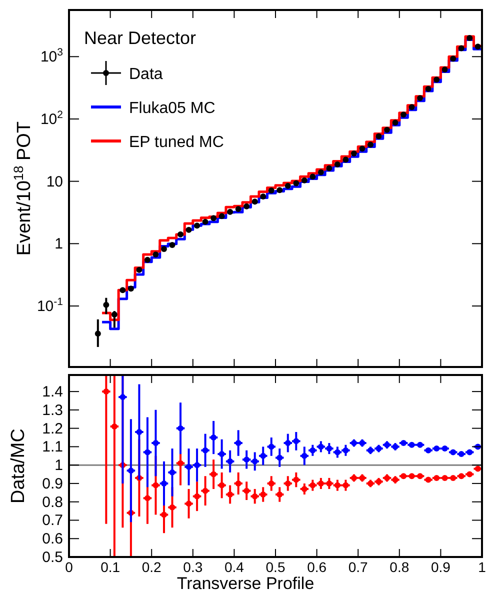  Describe the element at coordinates (152, 567) in the screenshot. I see `x-tick-label: 0.2` at that location.